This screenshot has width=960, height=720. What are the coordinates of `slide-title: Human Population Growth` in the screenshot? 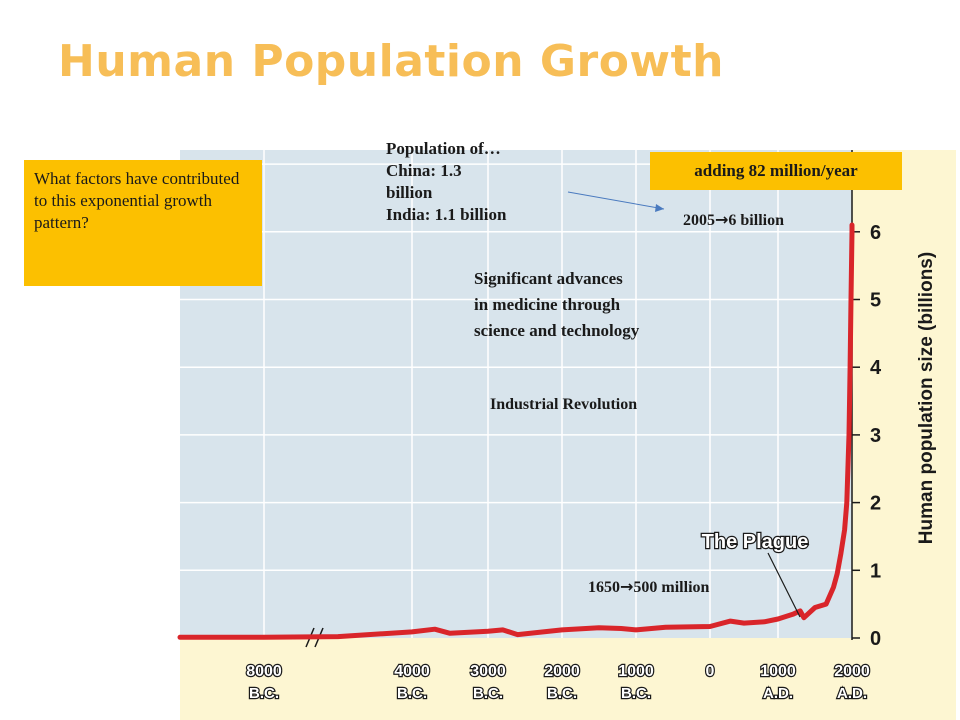 It's located at (391, 61).